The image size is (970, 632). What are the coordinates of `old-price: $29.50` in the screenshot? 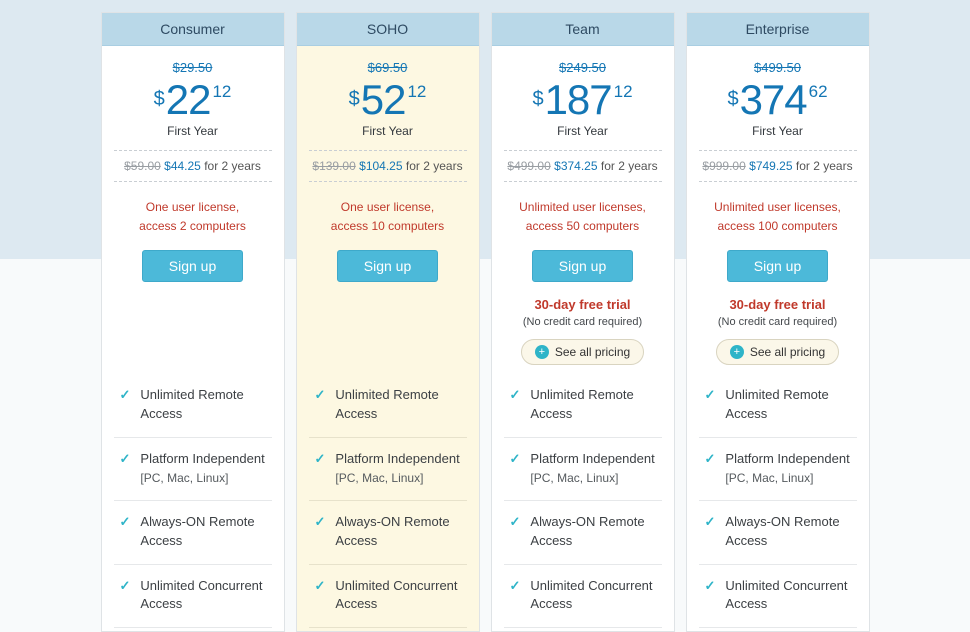 It's located at (192, 67).